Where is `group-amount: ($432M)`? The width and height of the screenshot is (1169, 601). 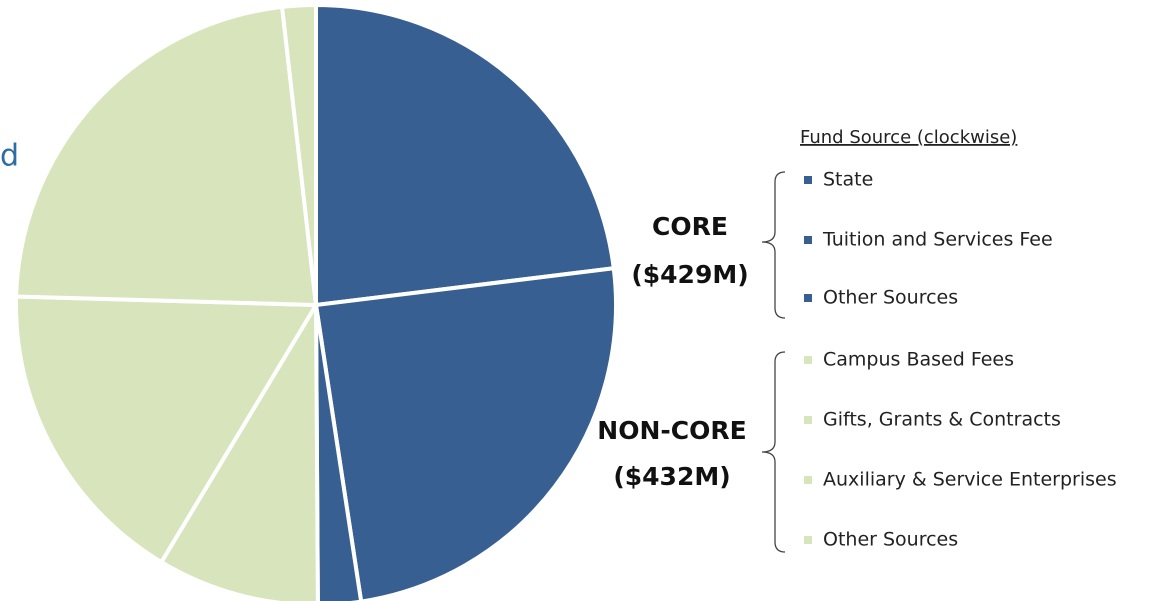 group-amount: ($432M) is located at coordinates (671, 476).